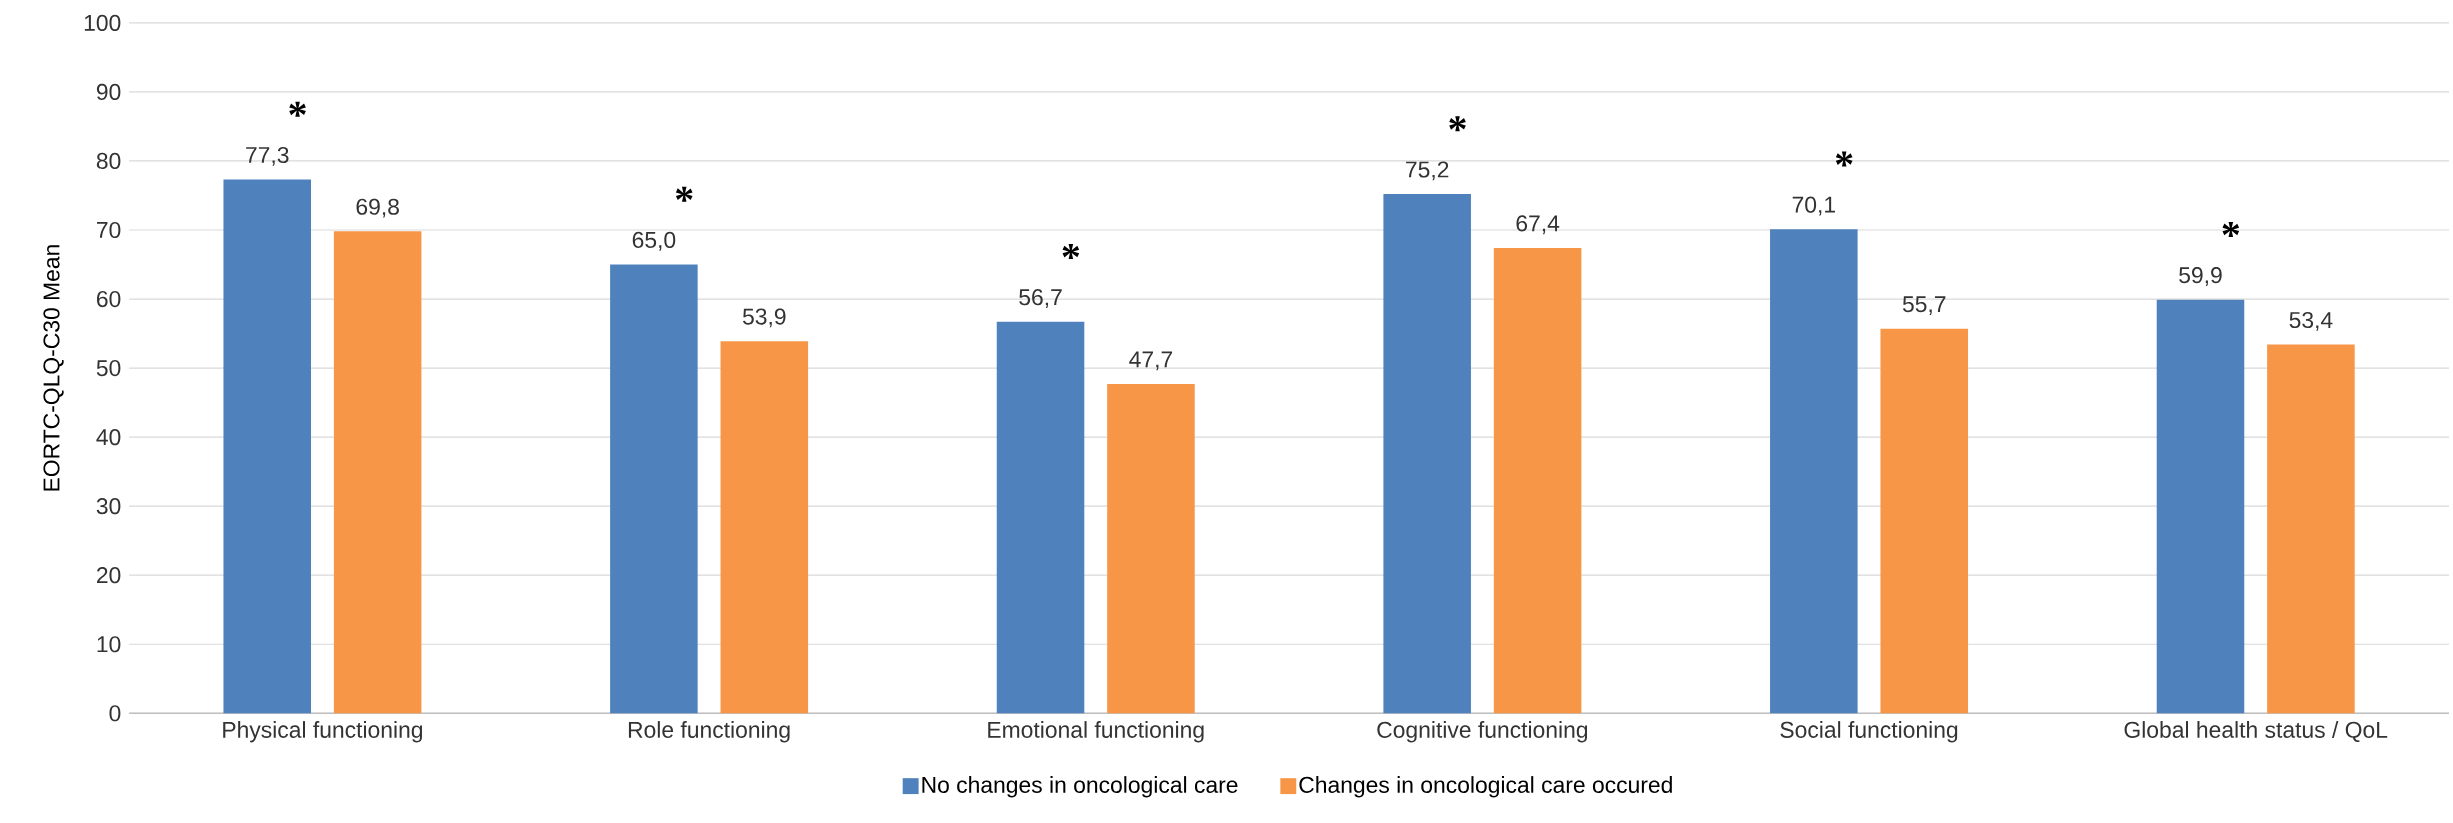 The image size is (2453, 823). Describe the element at coordinates (323, 732) in the screenshot. I see `x-tick-label: Physical functioning` at that location.